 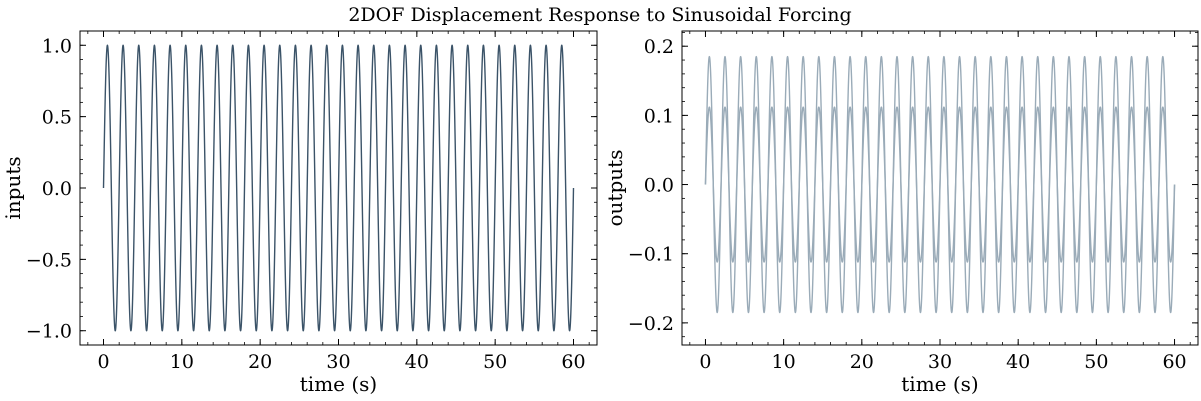 I want to click on y-tick-label: −0.5, so click(x=49, y=260).